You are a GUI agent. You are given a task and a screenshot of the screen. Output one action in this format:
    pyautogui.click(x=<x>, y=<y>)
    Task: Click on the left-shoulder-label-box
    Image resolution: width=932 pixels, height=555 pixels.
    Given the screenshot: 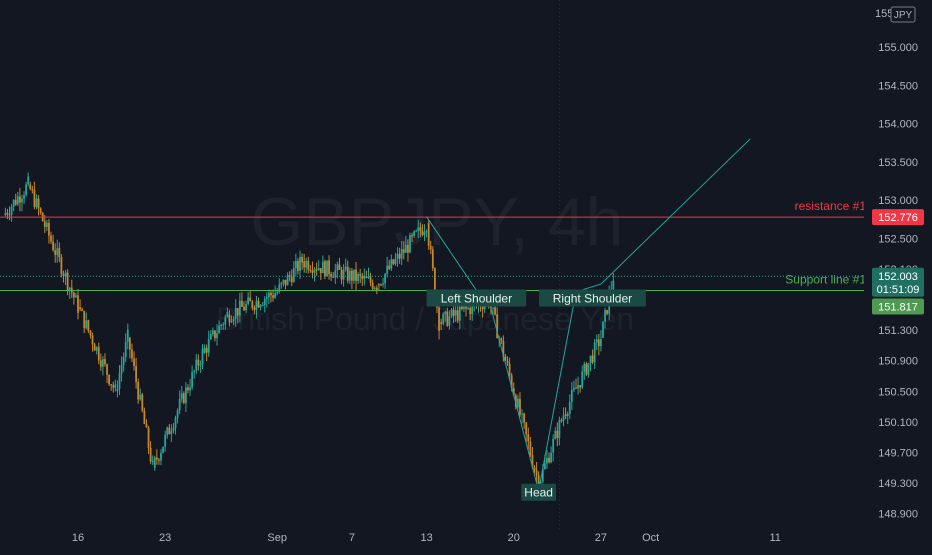 What is the action you would take?
    pyautogui.click(x=476, y=298)
    